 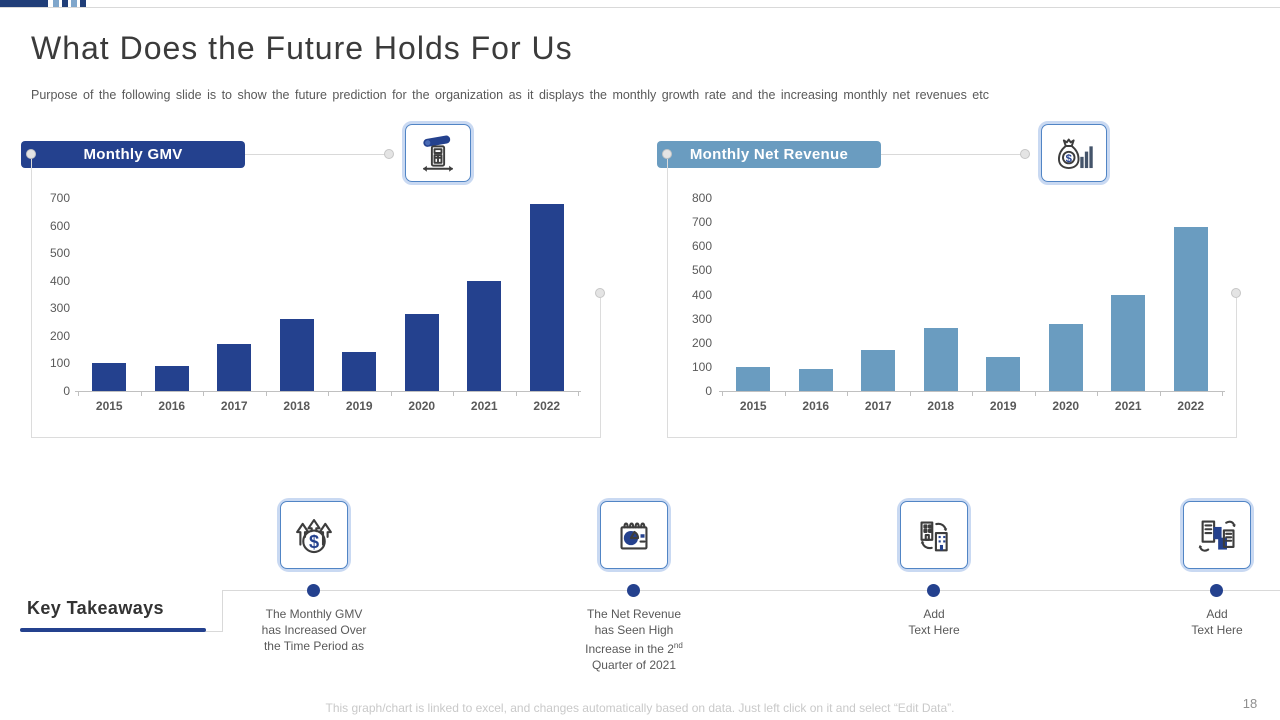 What do you see at coordinates (59, 363) in the screenshot?
I see `y-tick-label: 100` at bounding box center [59, 363].